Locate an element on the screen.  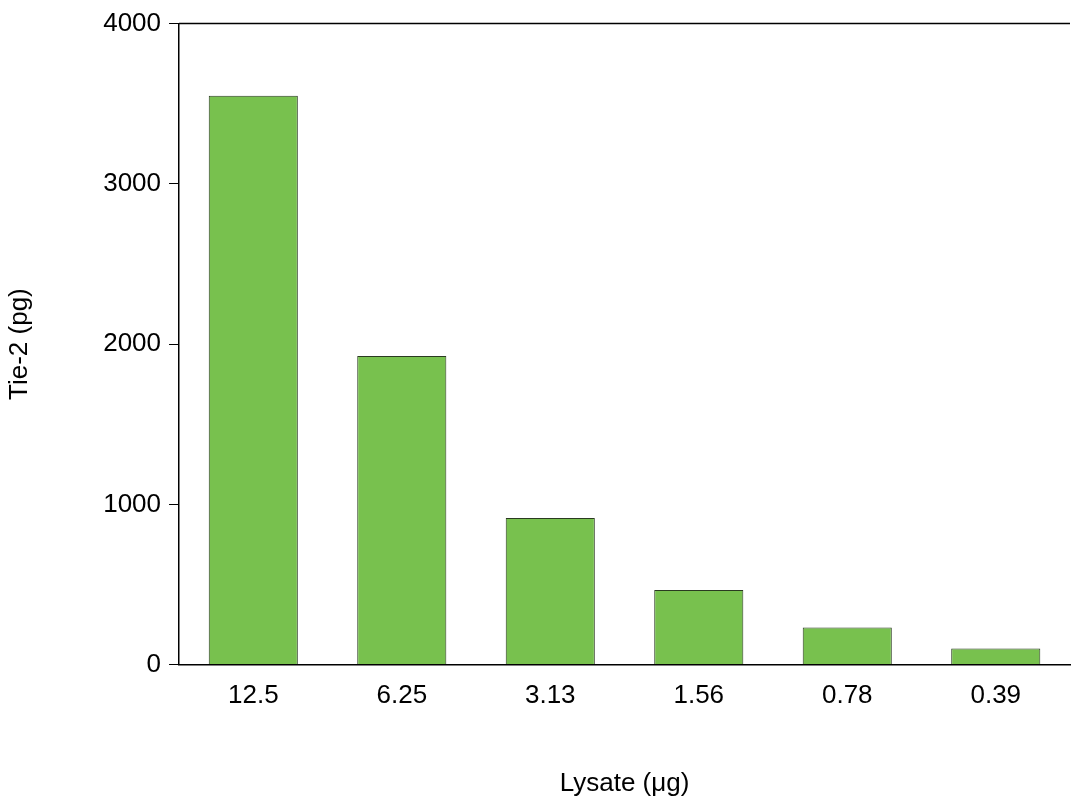
x-tick-label: 6.25 is located at coordinates (402, 694).